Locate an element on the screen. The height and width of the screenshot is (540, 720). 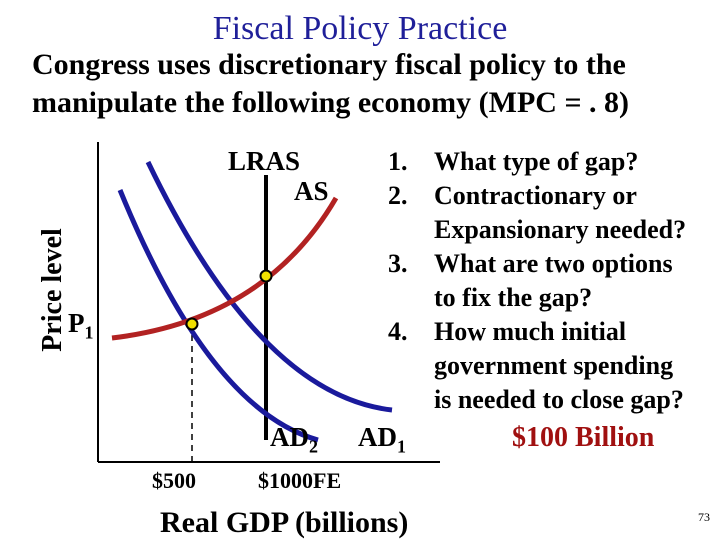
p1-text: P is located at coordinates (76, 323).